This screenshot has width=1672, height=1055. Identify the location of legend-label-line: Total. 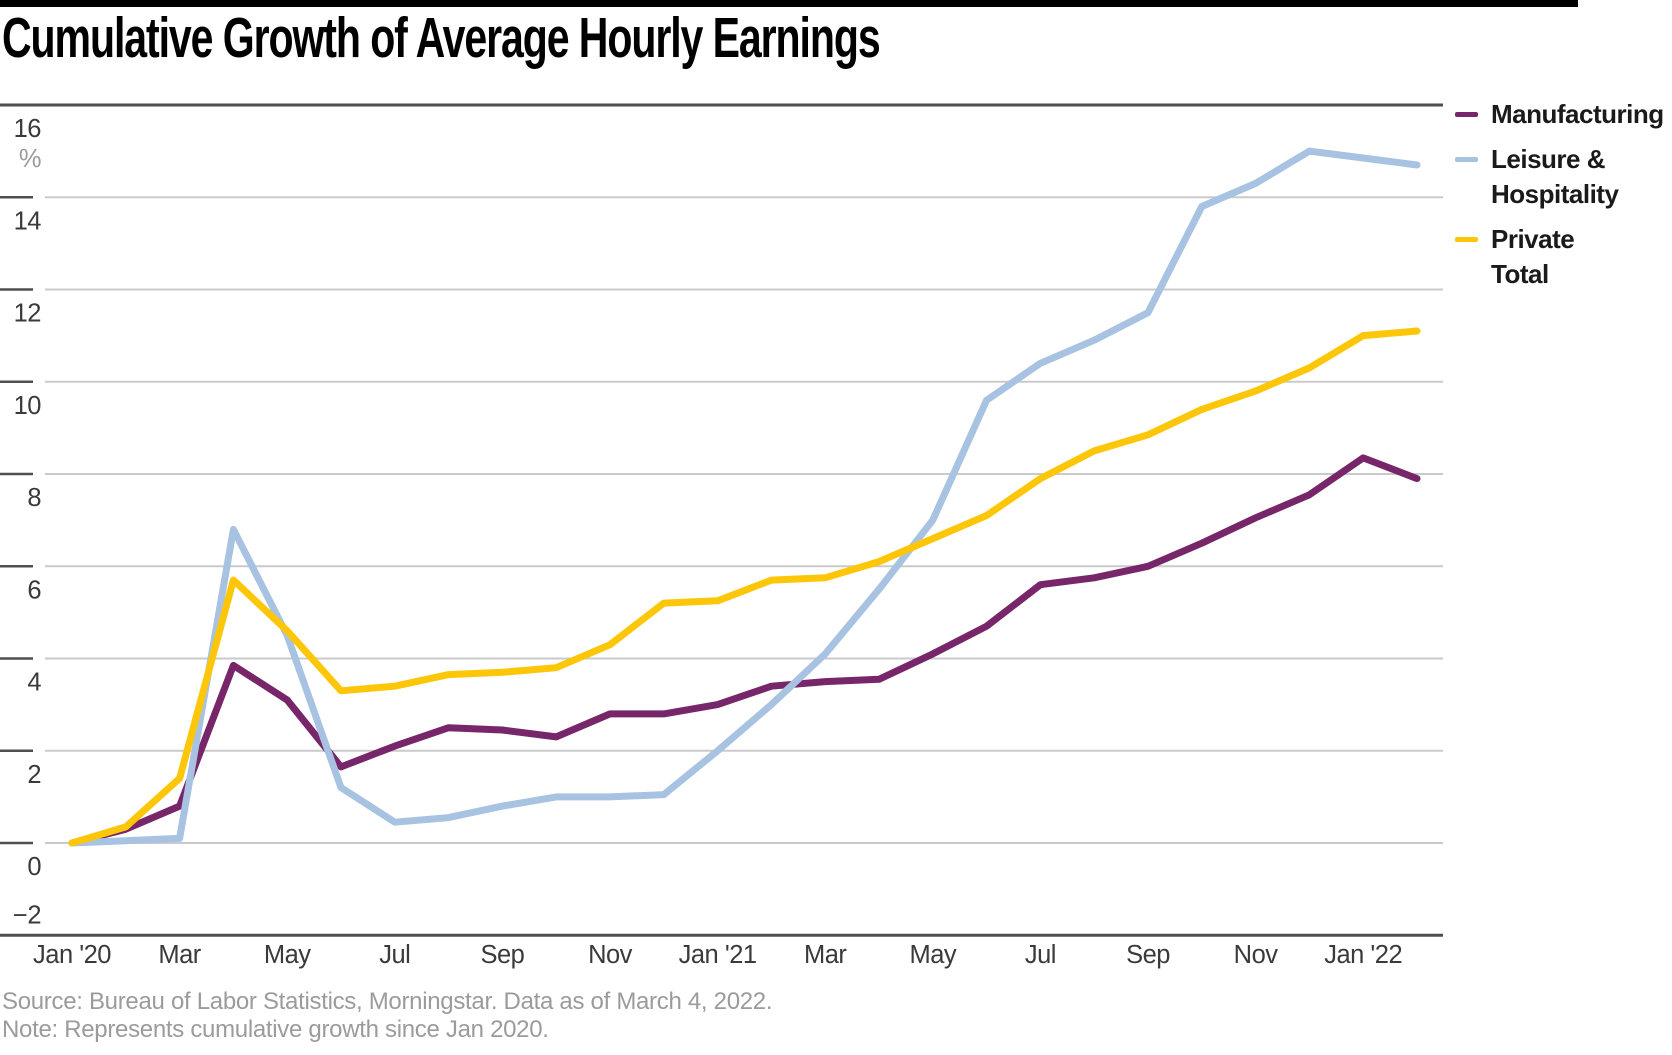
(1520, 274).